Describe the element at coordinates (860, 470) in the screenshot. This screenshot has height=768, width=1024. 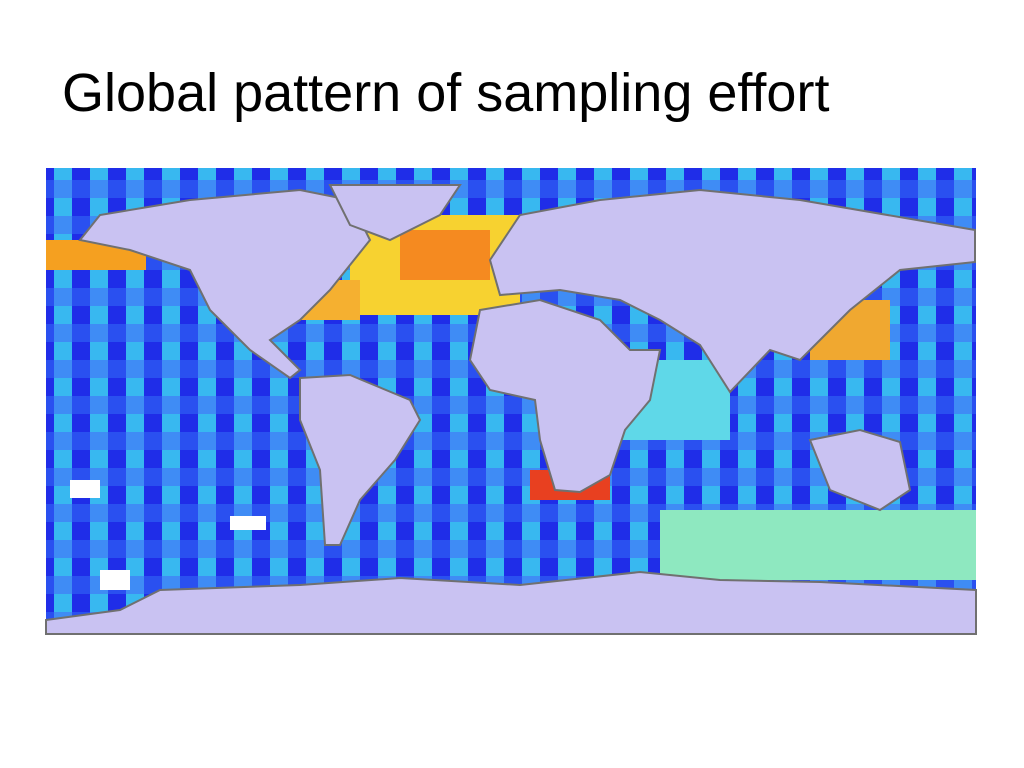
I see `australia` at that location.